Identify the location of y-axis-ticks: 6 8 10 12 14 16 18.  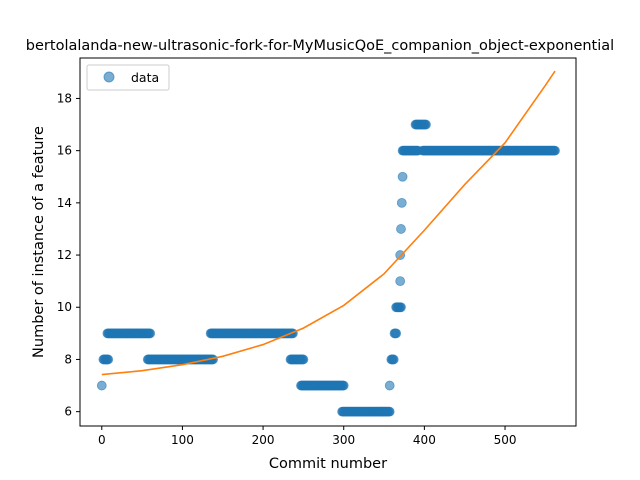
(68, 255).